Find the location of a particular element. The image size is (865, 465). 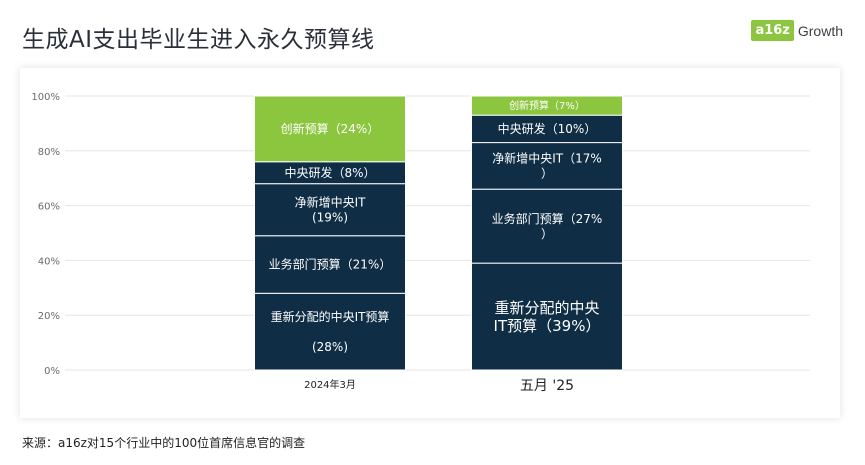

segment-label-line: 中央研发（8%） is located at coordinates (329, 172).